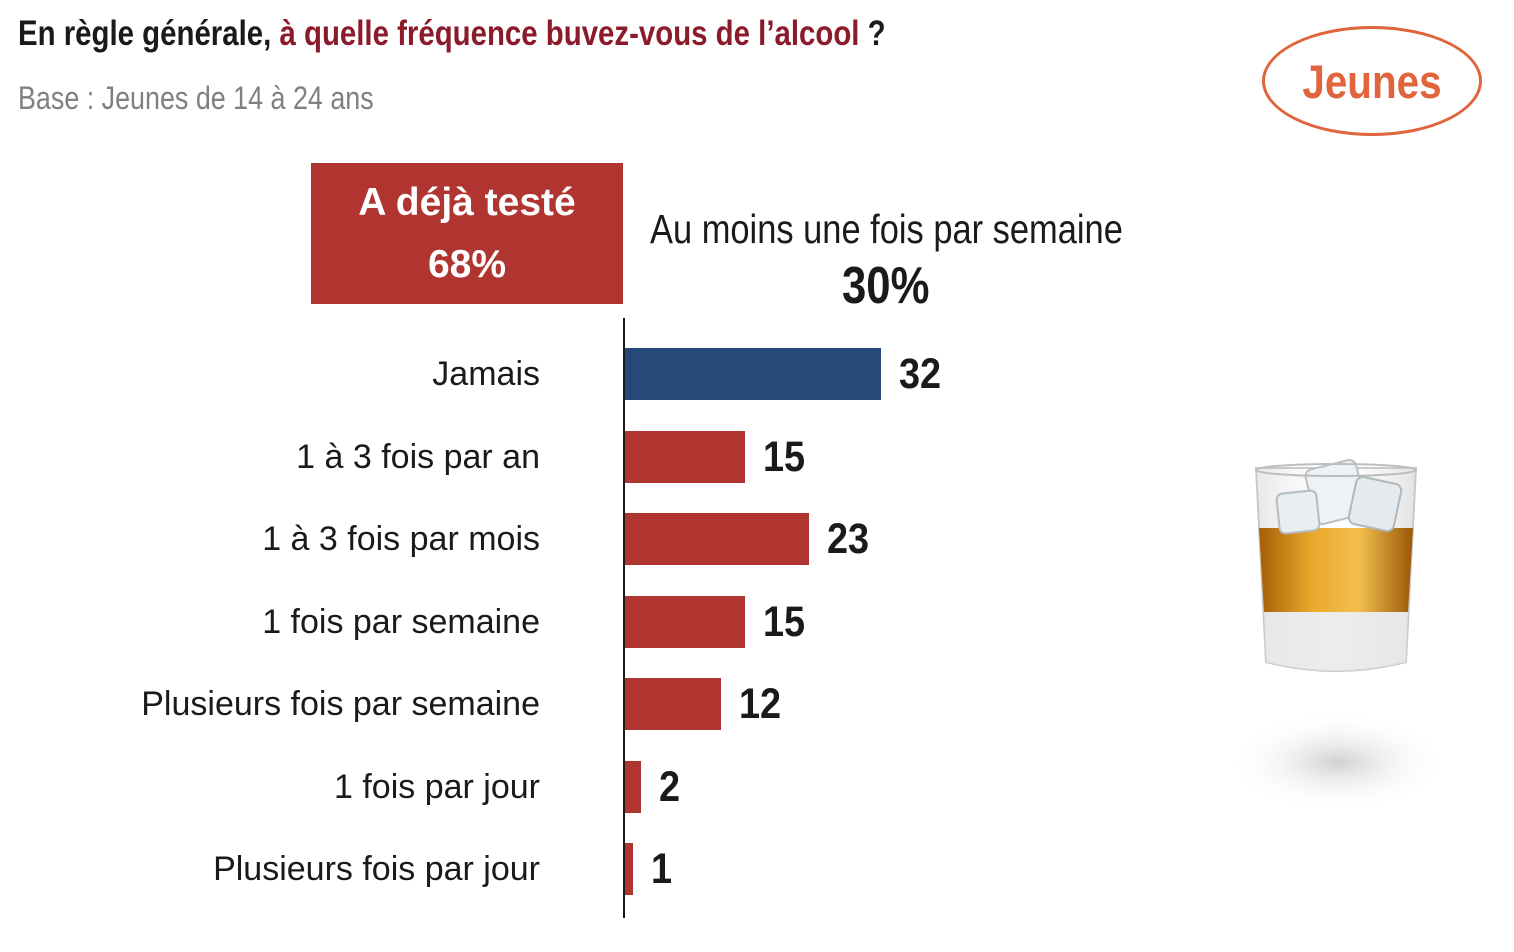 Image resolution: width=1514 pixels, height=952 pixels. I want to click on bar-row: Plusieurs fois par semaine 12, so click(550, 704).